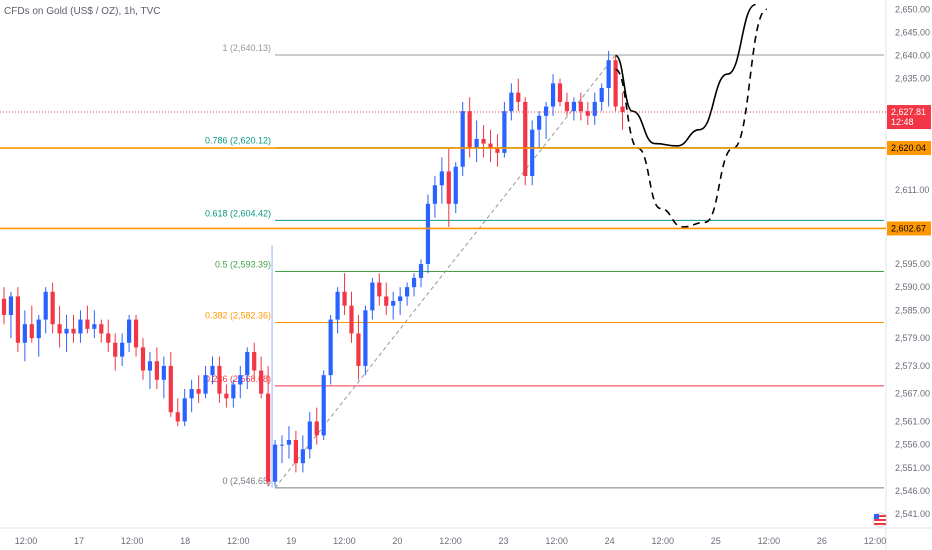  I want to click on fib-level-label: 1 (2,640.13), so click(247, 48).